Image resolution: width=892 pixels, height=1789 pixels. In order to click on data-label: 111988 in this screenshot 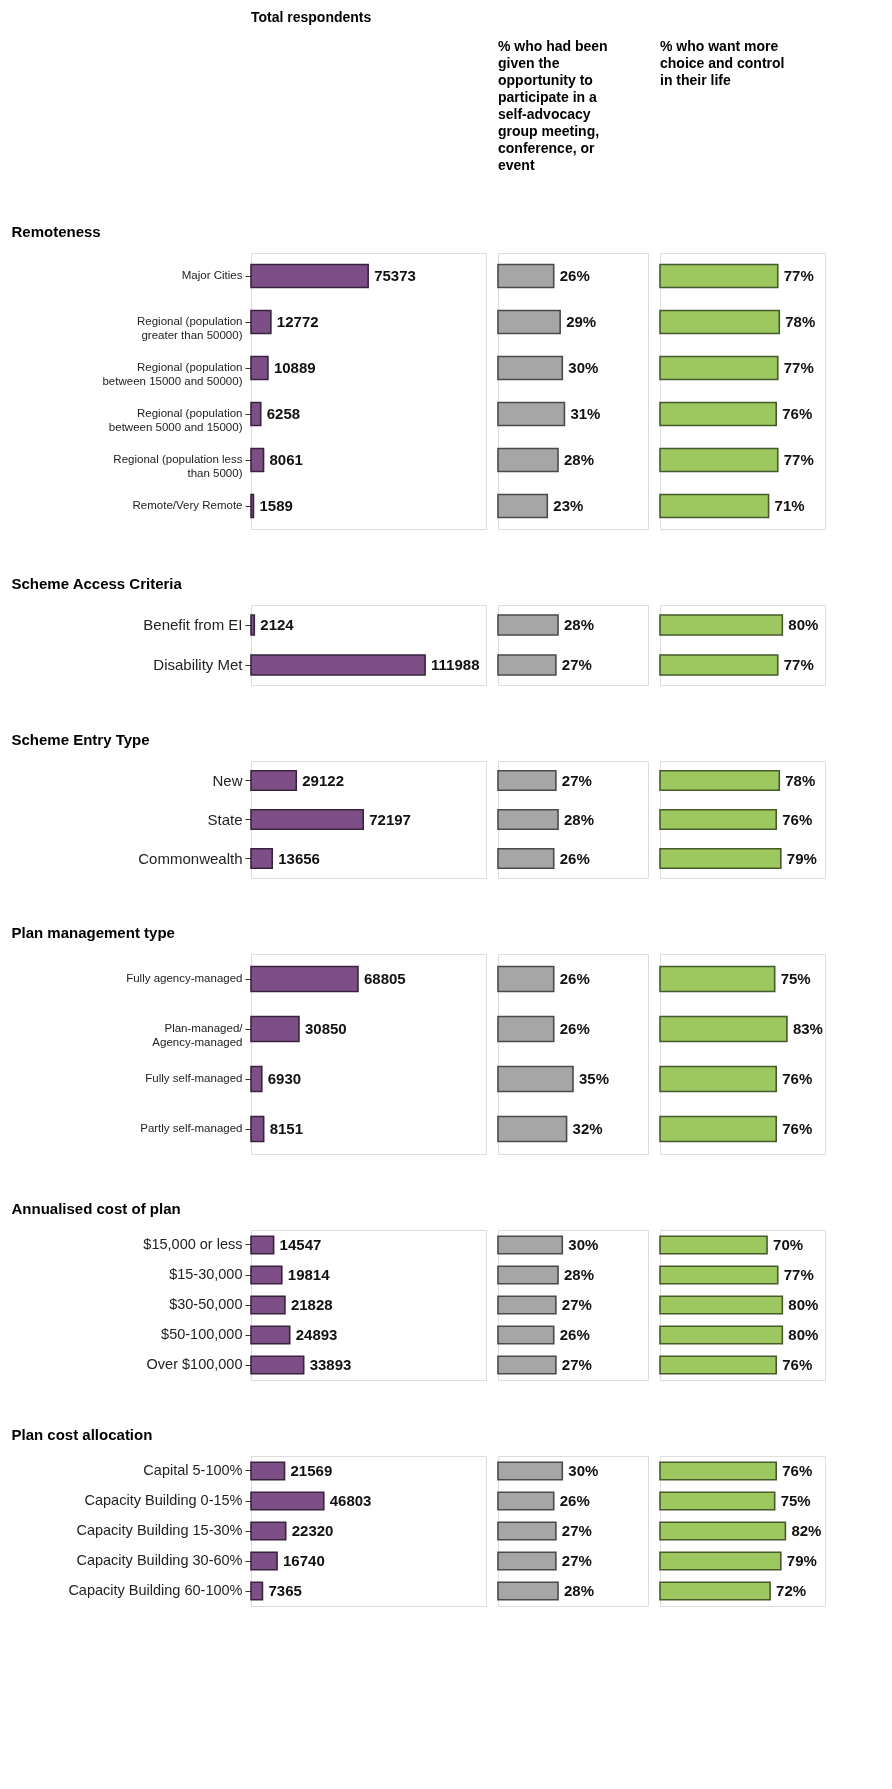, I will do `click(455, 664)`.